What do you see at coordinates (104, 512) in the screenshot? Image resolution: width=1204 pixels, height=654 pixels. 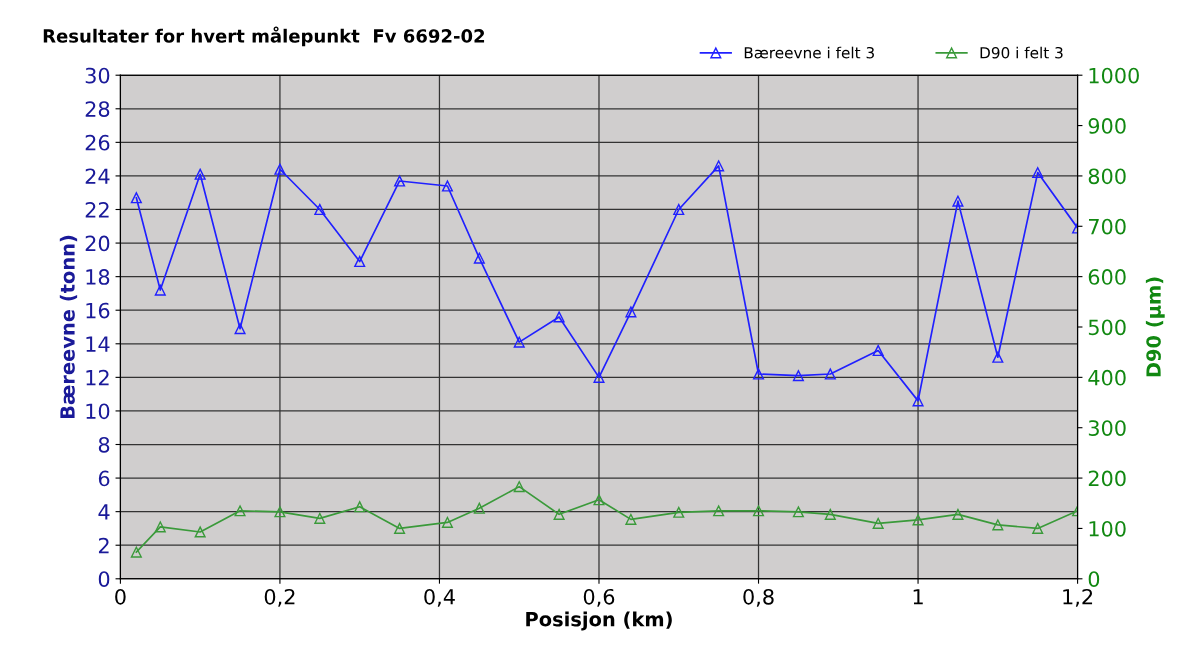 I see `y-tick-label: 4` at bounding box center [104, 512].